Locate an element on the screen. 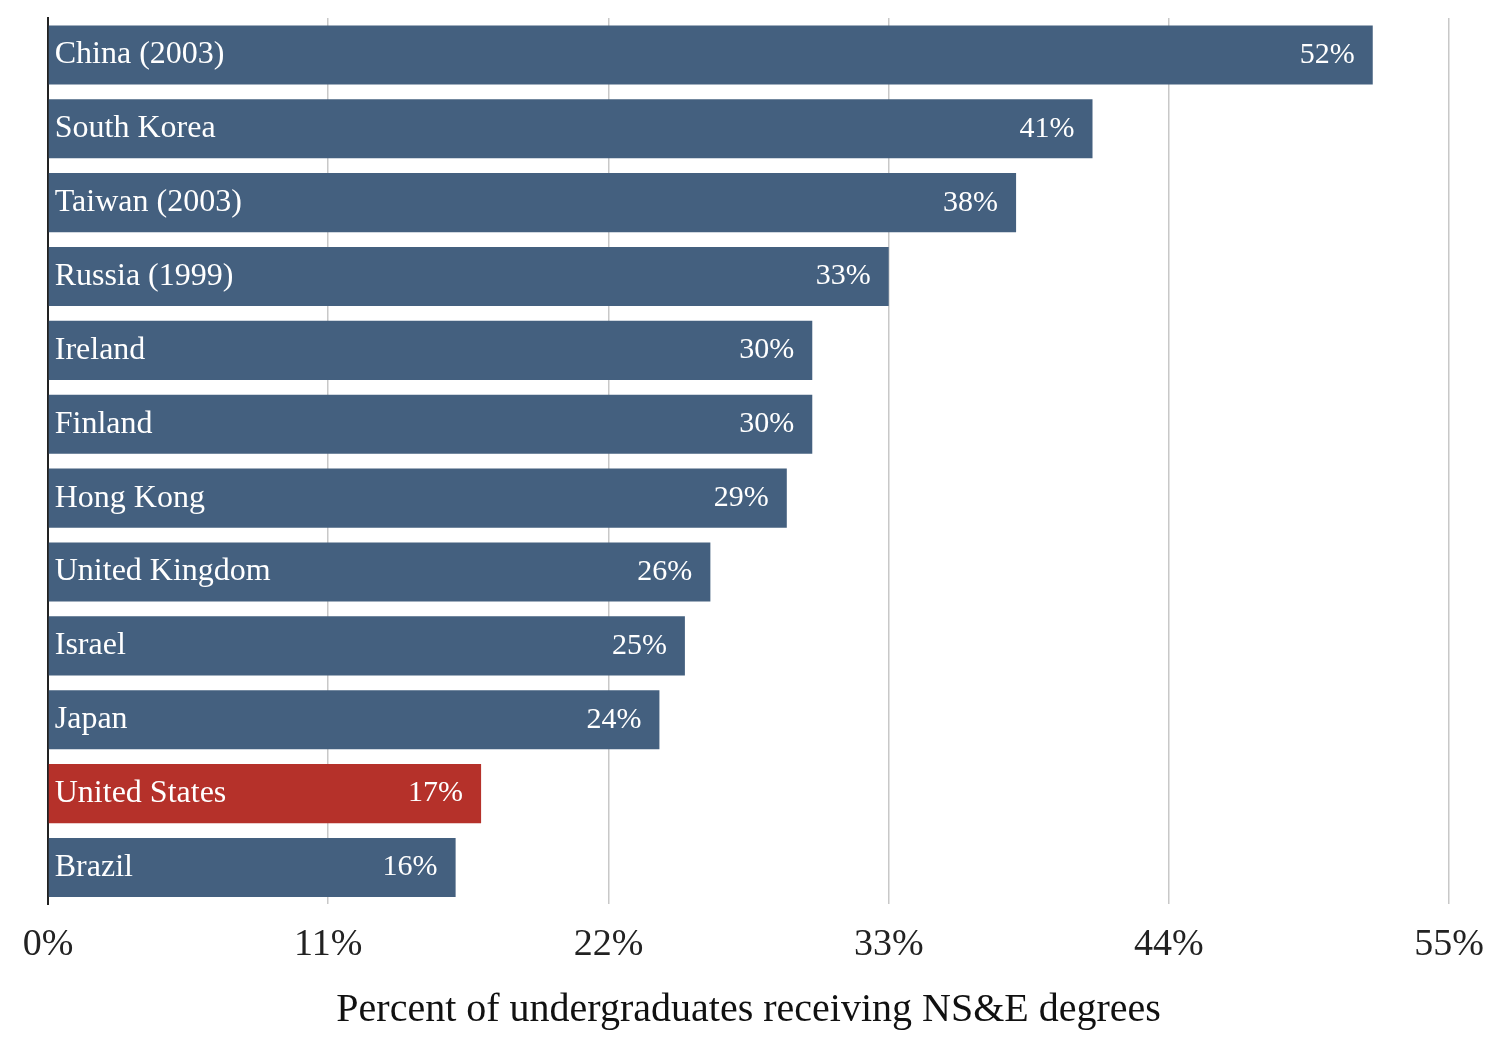 Image resolution: width=1502 pixels, height=1040 pixels. data-label: 41% is located at coordinates (1047, 126).